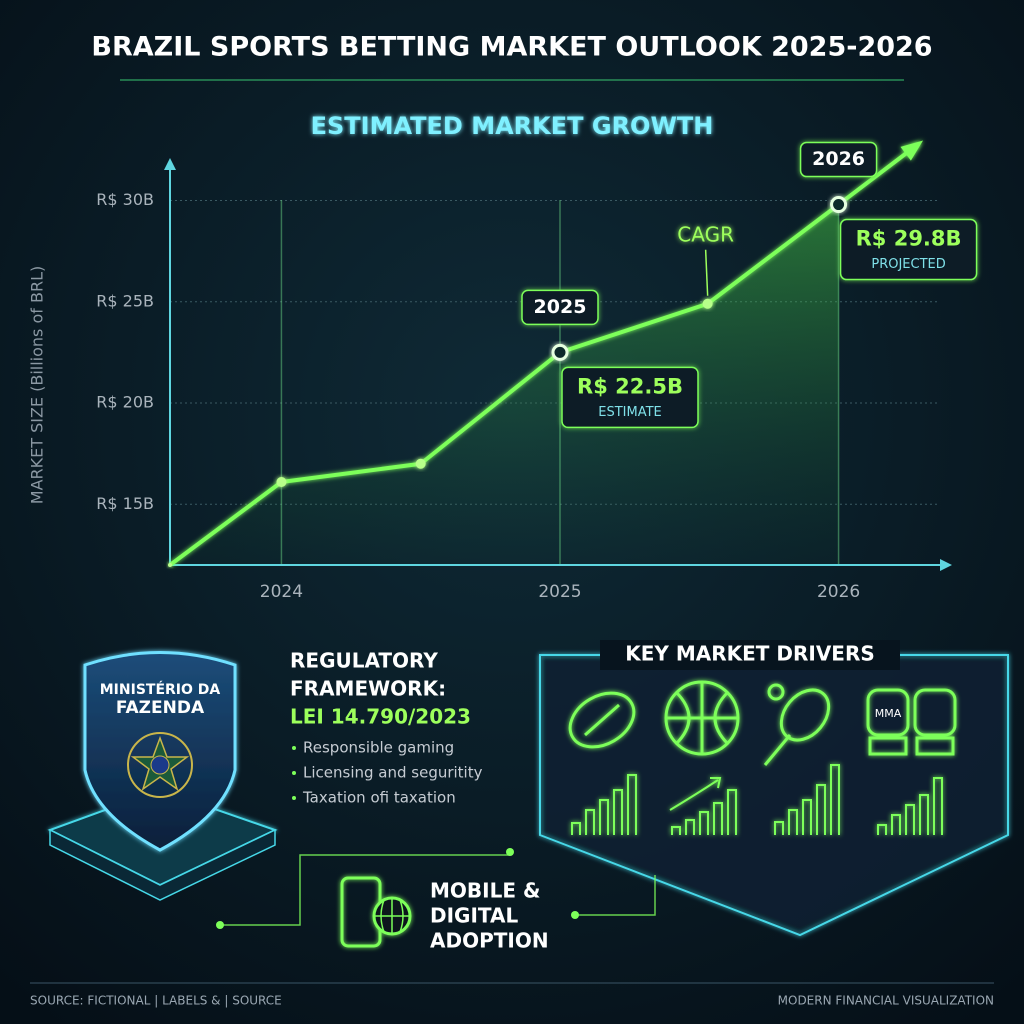 The width and height of the screenshot is (1024, 1024). I want to click on mini-bar-charts, so click(757, 799).